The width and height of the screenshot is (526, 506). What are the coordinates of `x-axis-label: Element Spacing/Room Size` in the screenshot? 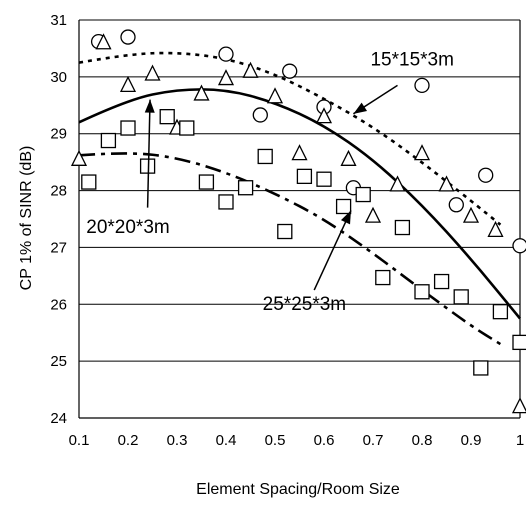 It's located at (298, 489).